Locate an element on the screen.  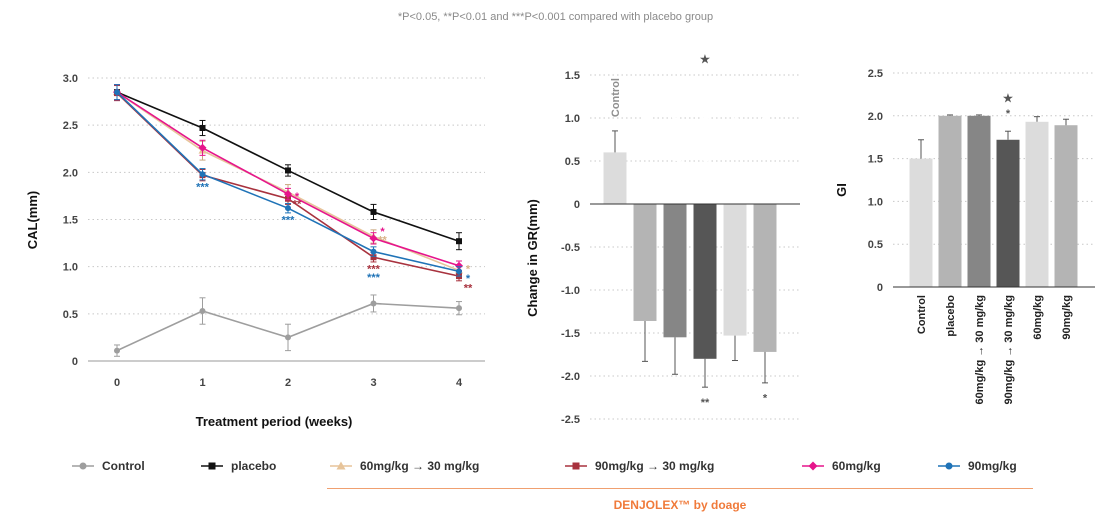
legend-item-90: 90mg/kg is located at coordinates (977, 466).